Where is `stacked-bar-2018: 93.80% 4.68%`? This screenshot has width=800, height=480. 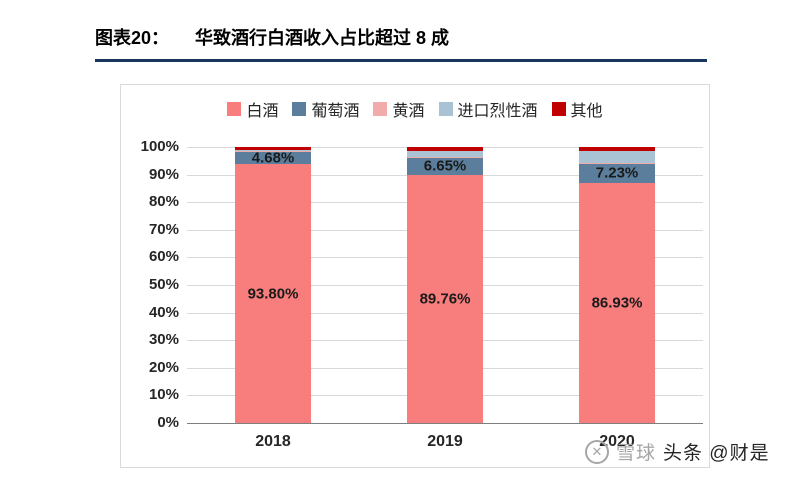
stacked-bar-2018: 93.80% 4.68% is located at coordinates (273, 285).